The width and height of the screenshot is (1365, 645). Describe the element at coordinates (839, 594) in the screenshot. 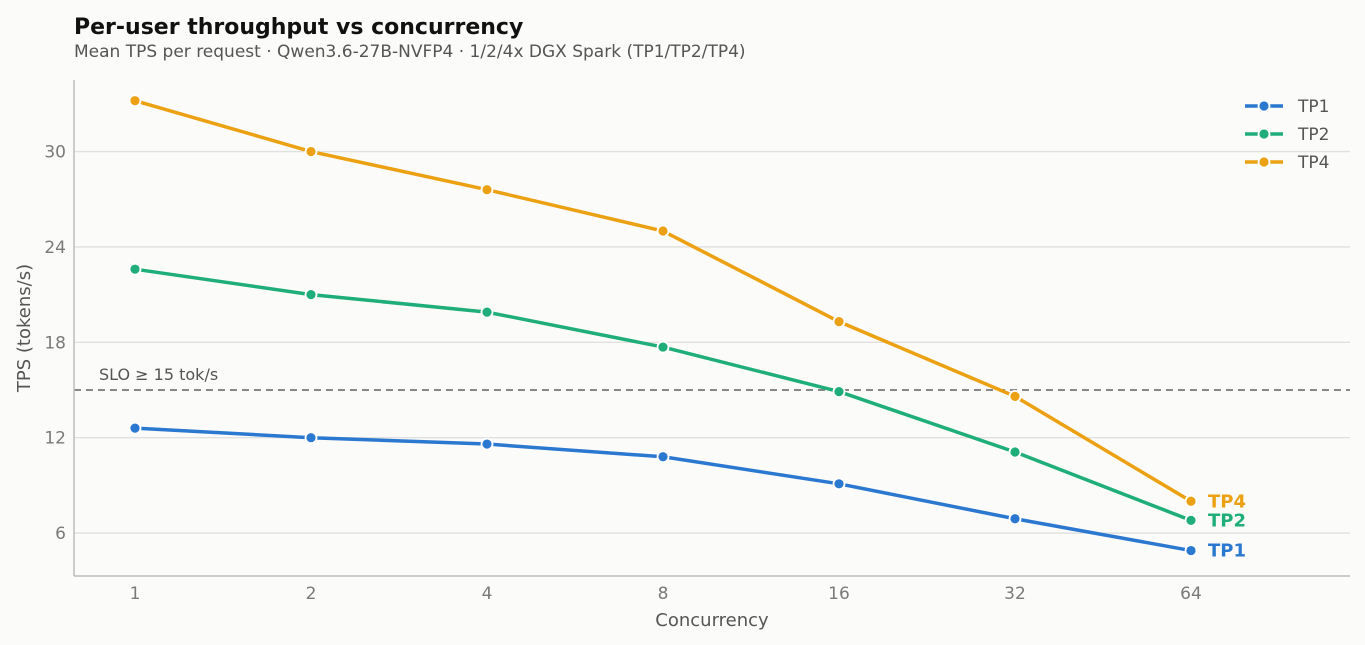

I see `x-tick-label: 16` at that location.